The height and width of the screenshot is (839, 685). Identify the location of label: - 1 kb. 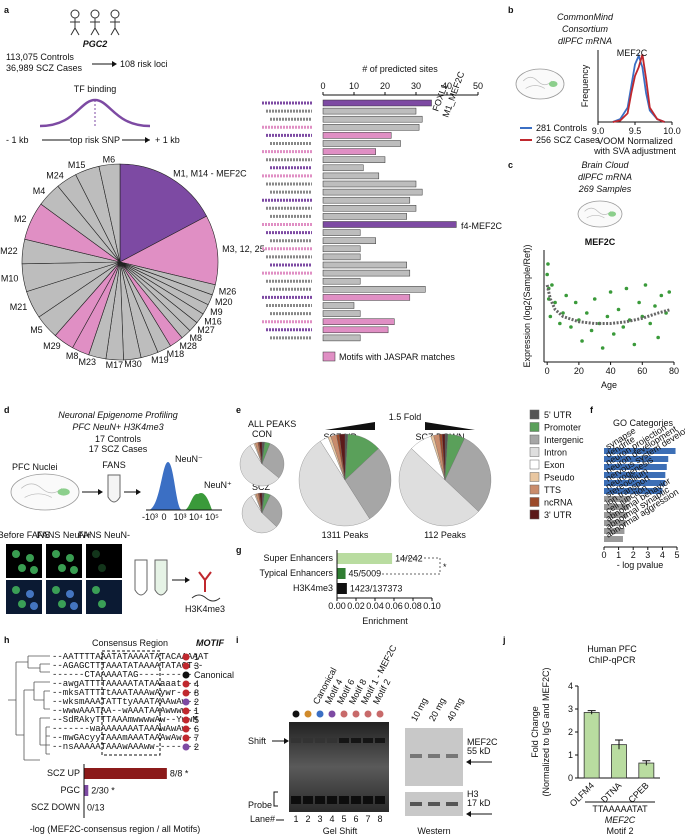
(17, 140).